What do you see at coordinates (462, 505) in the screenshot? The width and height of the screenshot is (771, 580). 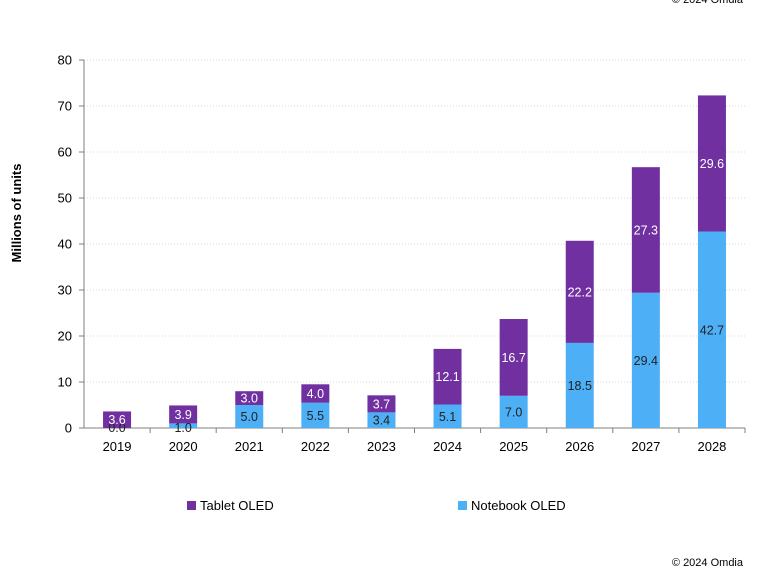 I see `legend-swatch-notebook-oled` at bounding box center [462, 505].